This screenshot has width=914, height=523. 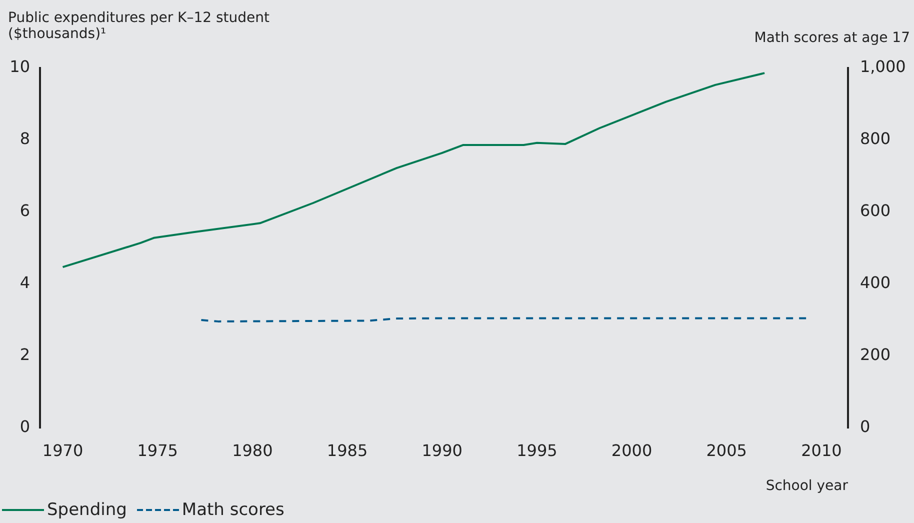 What do you see at coordinates (865, 426) in the screenshot?
I see `y2-tick-label: 0` at bounding box center [865, 426].